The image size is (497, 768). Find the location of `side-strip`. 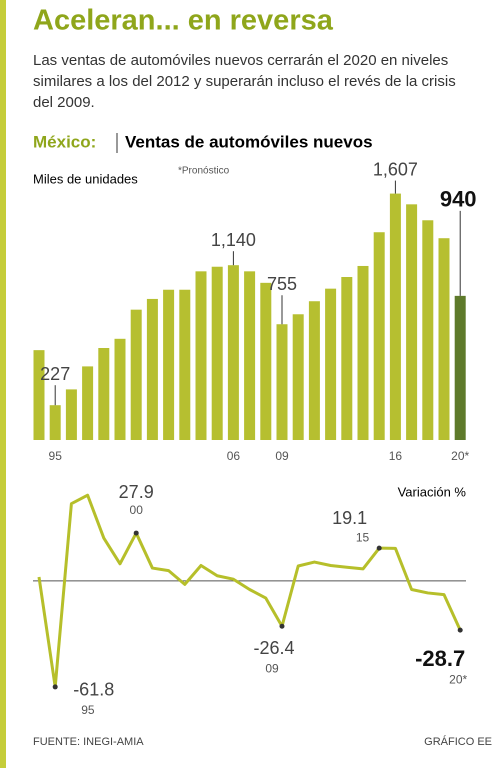

side-strip is located at coordinates (3, 384).